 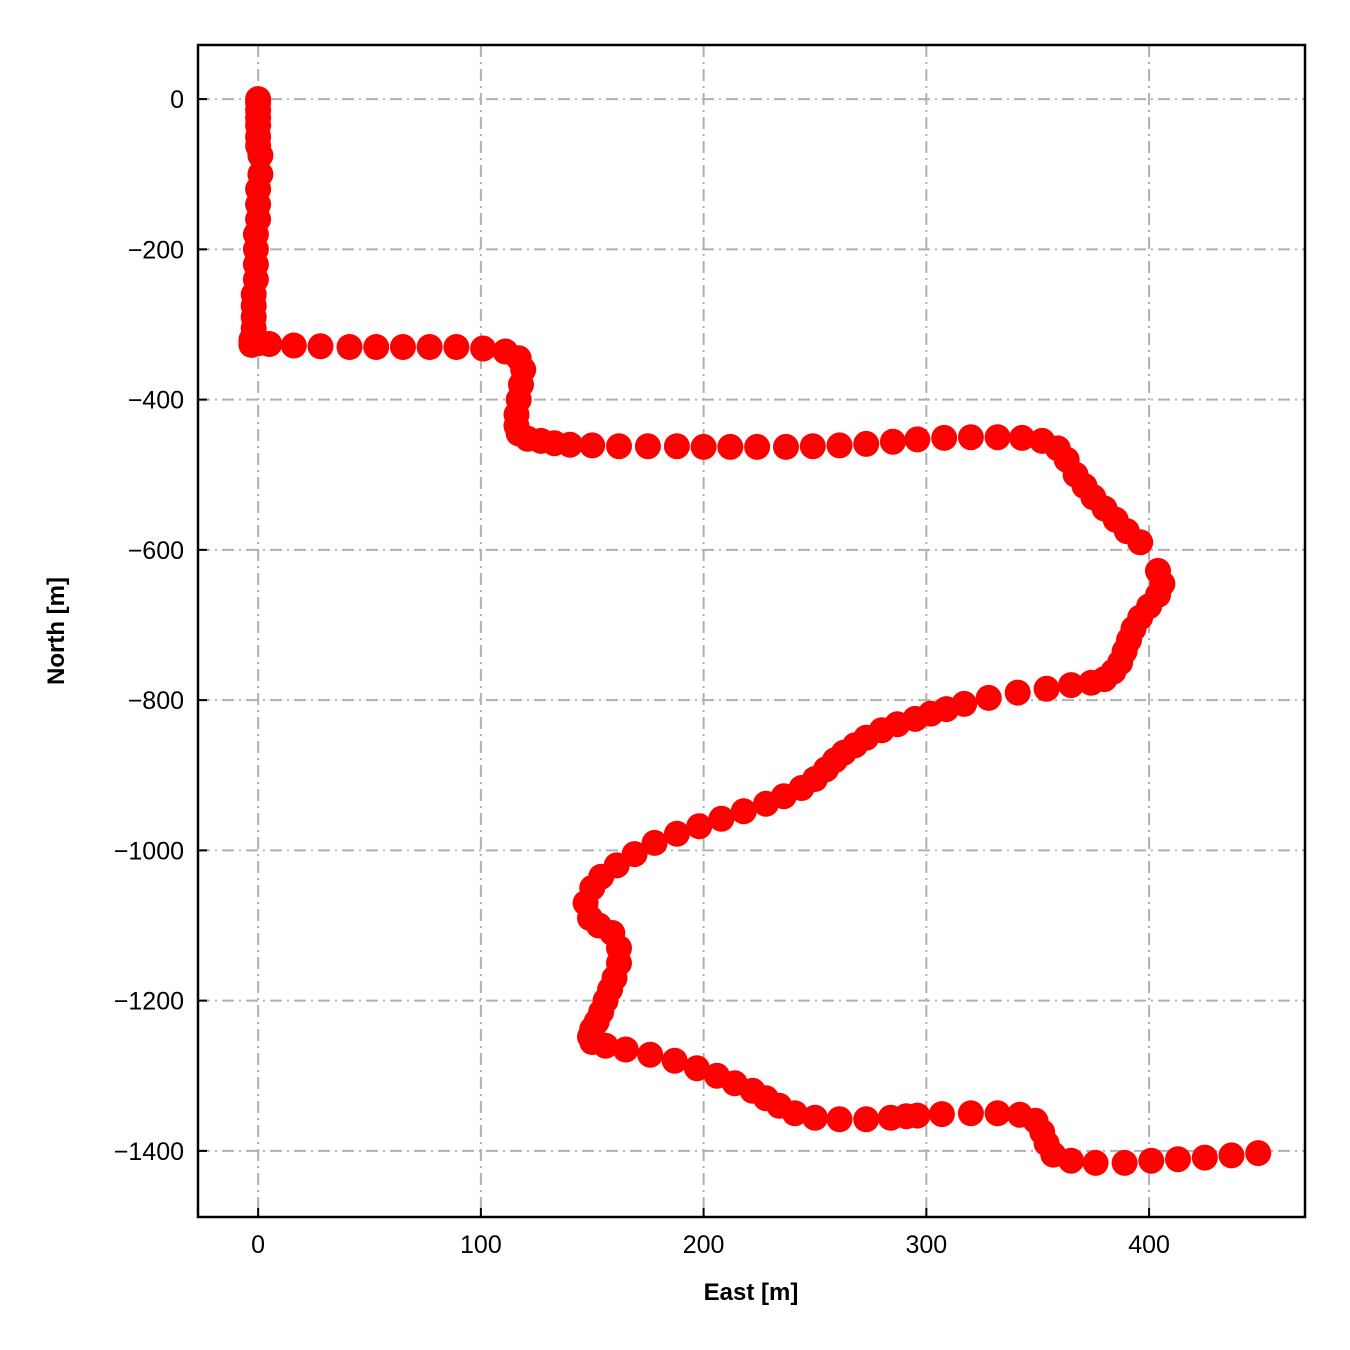 What do you see at coordinates (156, 401) in the screenshot?
I see `y-tick-label: −400` at bounding box center [156, 401].